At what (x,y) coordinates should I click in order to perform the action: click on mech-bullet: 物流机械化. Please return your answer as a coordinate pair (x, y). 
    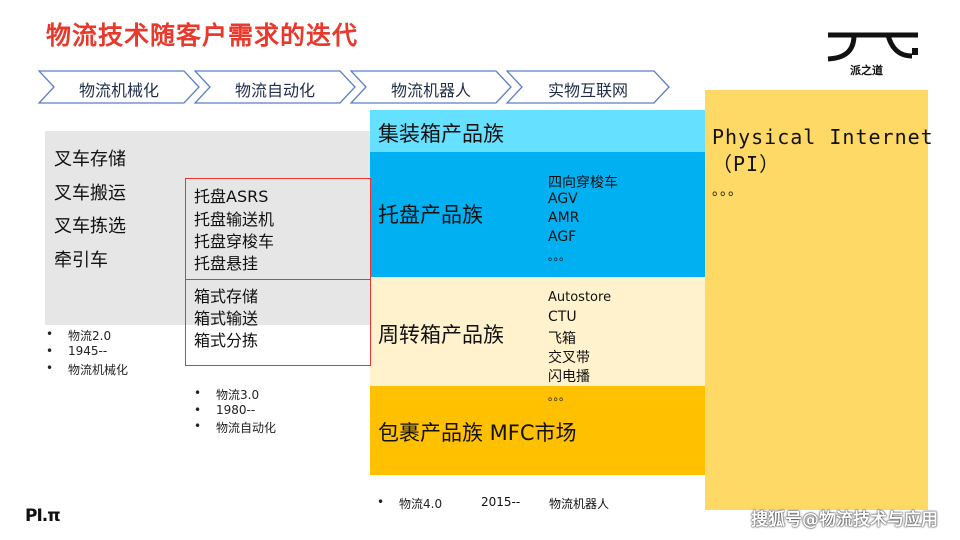
    Looking at the image, I should click on (87, 369).